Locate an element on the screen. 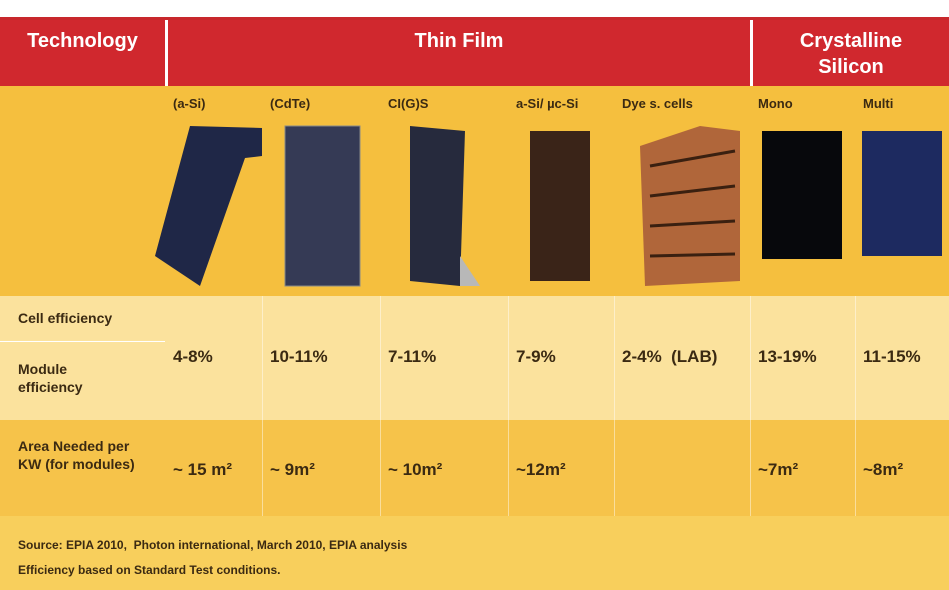  top-strip is located at coordinates (474, 10).